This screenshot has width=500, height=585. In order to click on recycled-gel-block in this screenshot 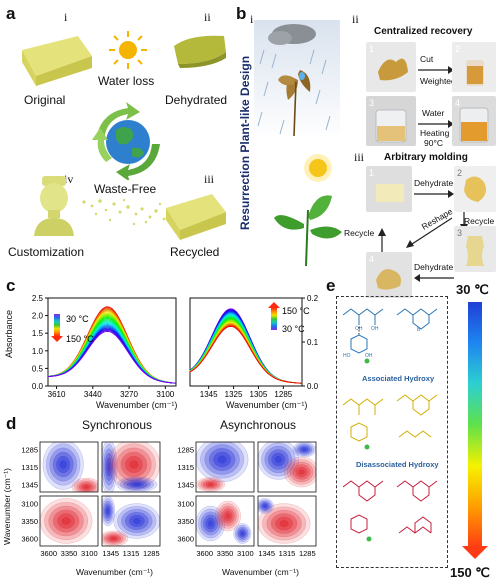, I will do `click(196, 217)`.